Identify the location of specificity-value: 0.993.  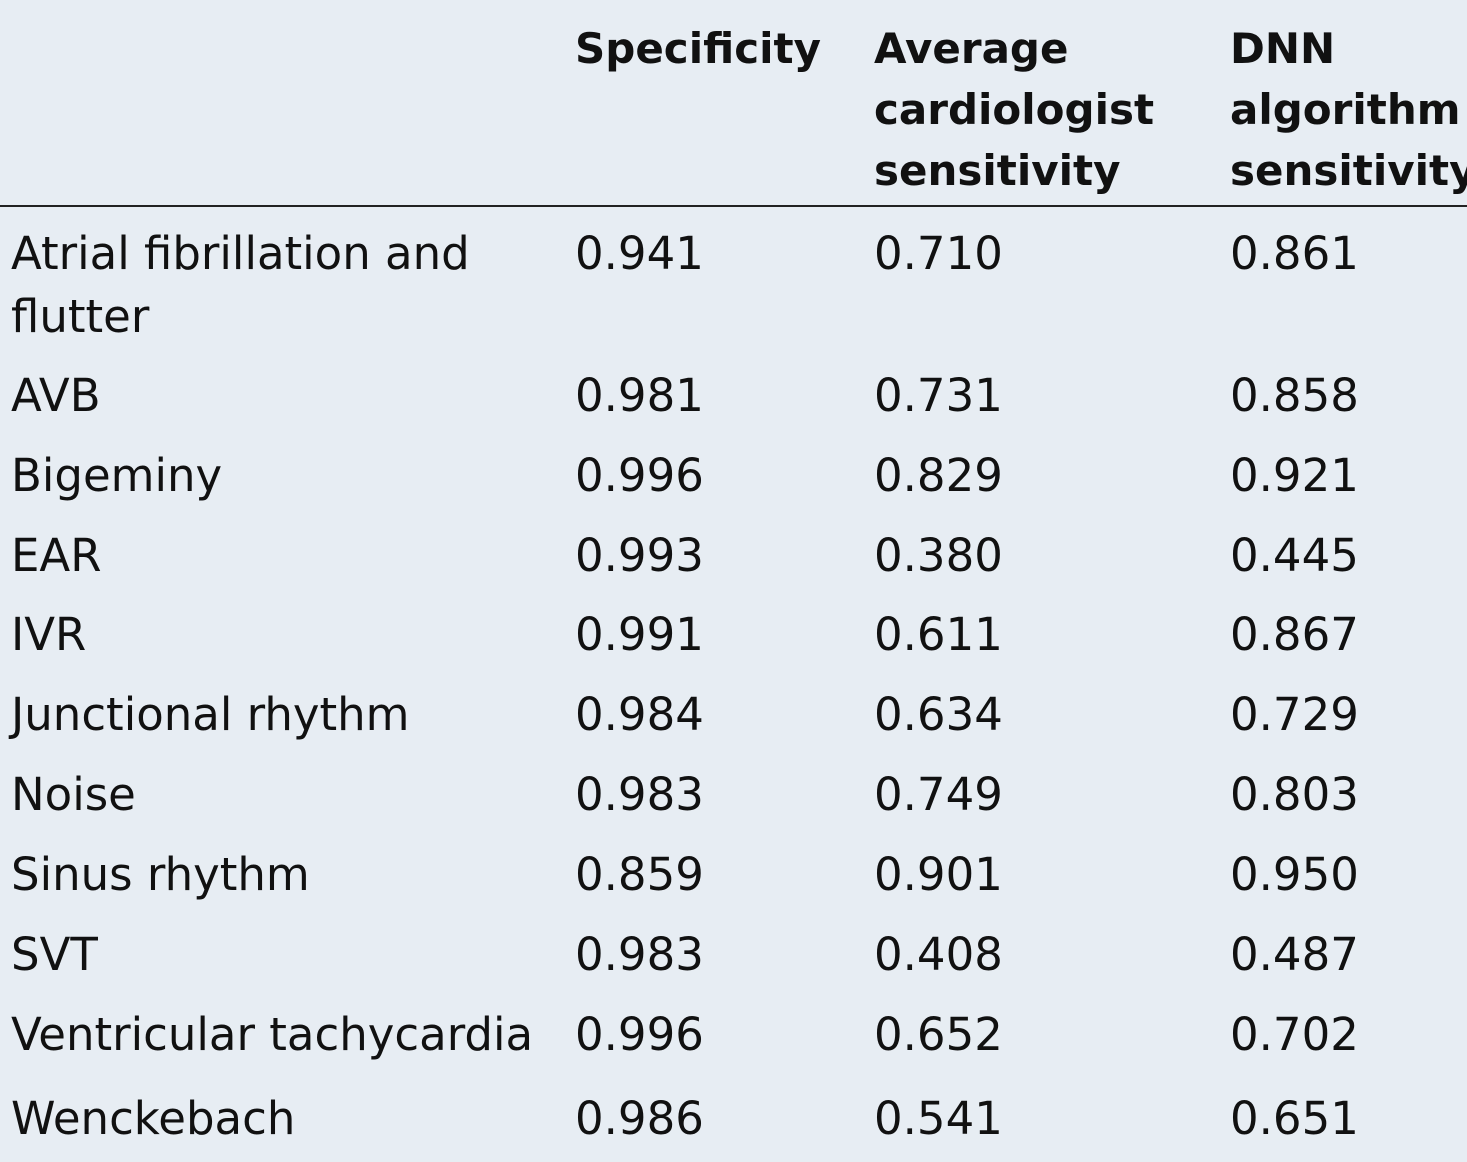
(639, 555).